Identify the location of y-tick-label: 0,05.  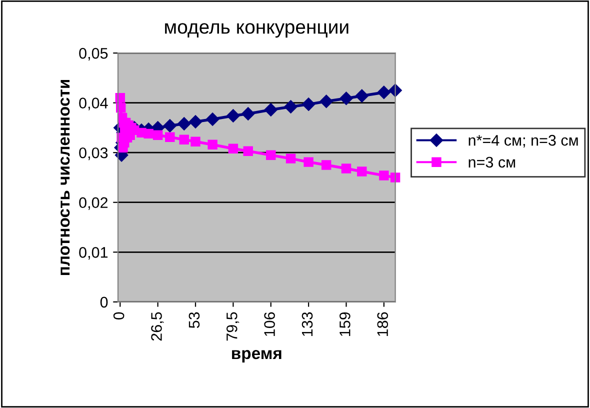
(93, 54).